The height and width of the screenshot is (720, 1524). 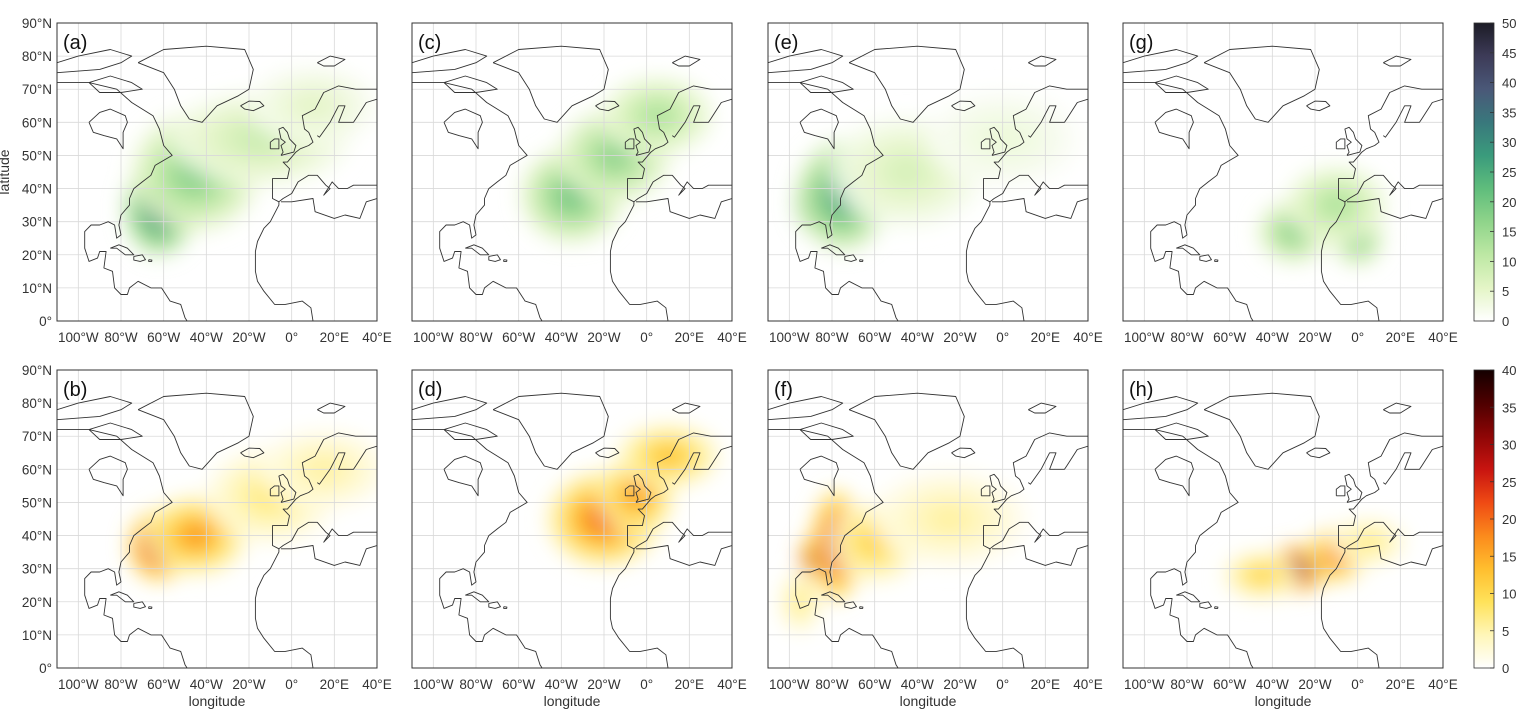 I want to click on colorbar-tick-label: 0, so click(x=1505, y=321).